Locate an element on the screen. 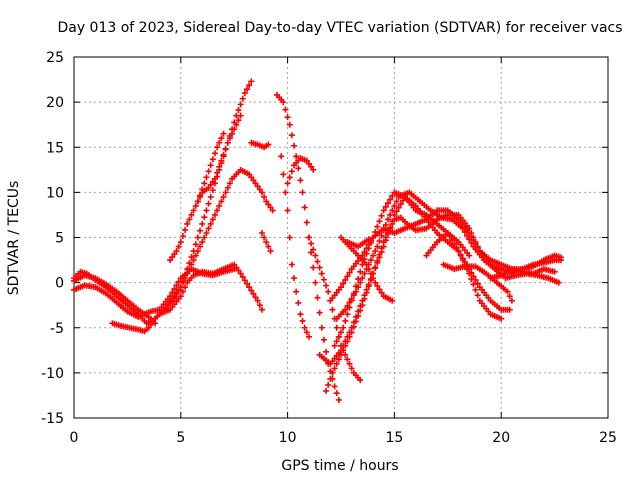 This screenshot has height=480, width=640. y-tick-label: 5 is located at coordinates (59, 239).